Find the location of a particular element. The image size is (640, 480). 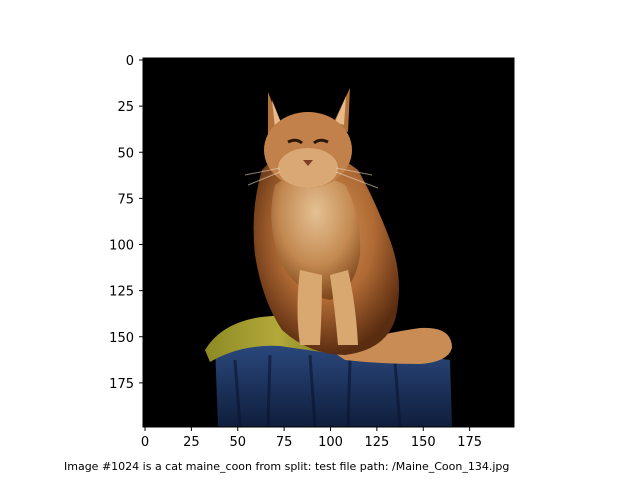

cat-front-legs is located at coordinates (327, 307).